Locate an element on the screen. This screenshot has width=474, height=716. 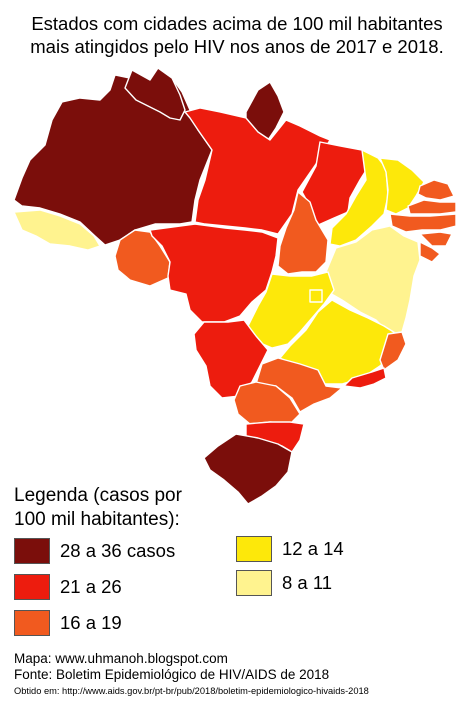
state-ac is located at coordinates (57, 230).